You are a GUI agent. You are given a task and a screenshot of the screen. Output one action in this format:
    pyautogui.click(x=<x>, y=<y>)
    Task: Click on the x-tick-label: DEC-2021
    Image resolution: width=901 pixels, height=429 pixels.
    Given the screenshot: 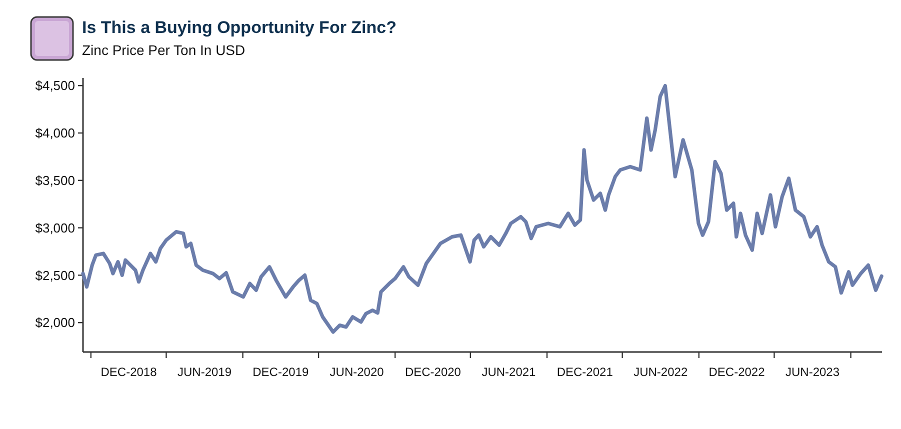 What is the action you would take?
    pyautogui.click(x=585, y=372)
    